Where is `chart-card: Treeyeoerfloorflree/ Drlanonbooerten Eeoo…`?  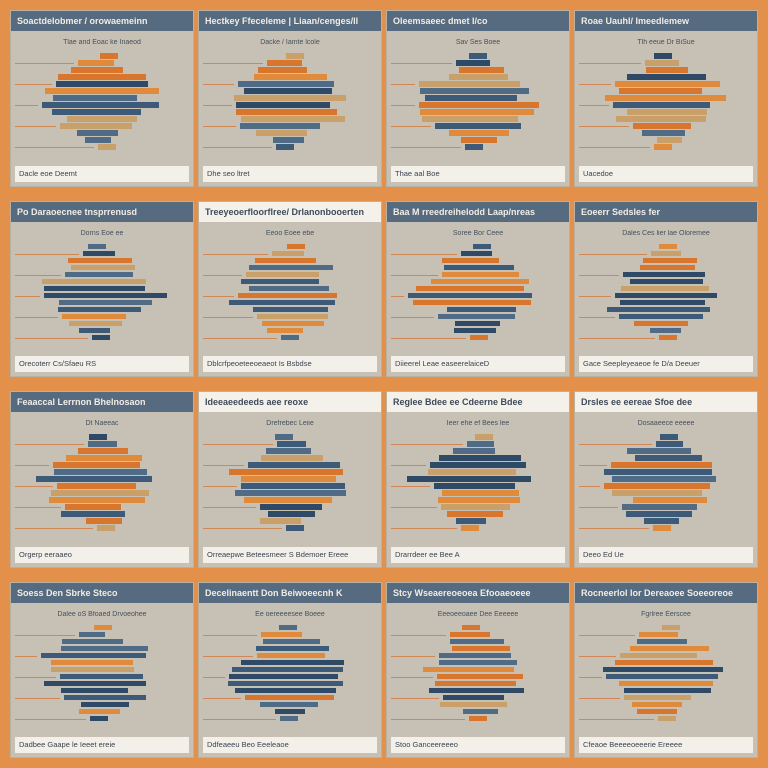 chart-card: Treeyeoerfloorflree/ Drlanonbooerten Eeoo… is located at coordinates (290, 288).